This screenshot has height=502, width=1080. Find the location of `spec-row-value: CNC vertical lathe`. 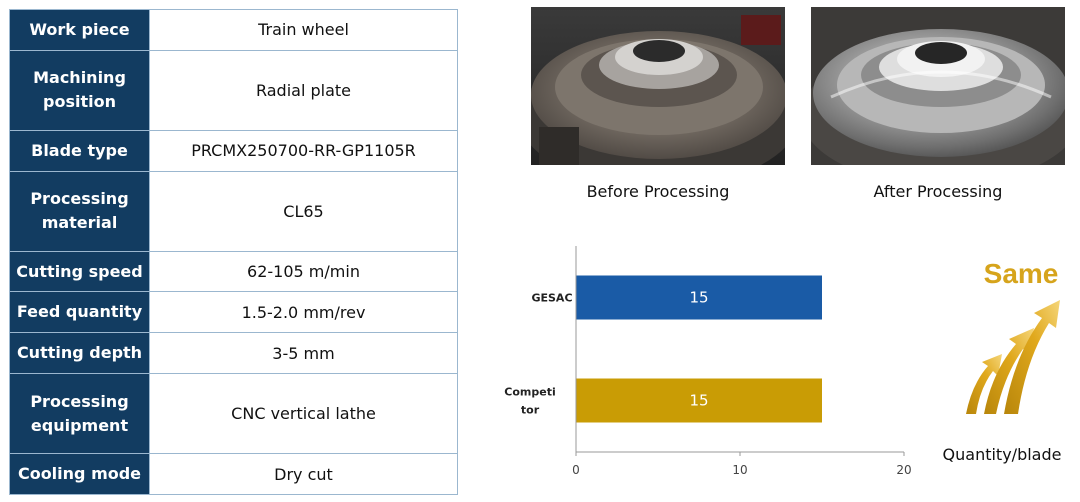

spec-row-value: CNC vertical lathe is located at coordinates (303, 414).